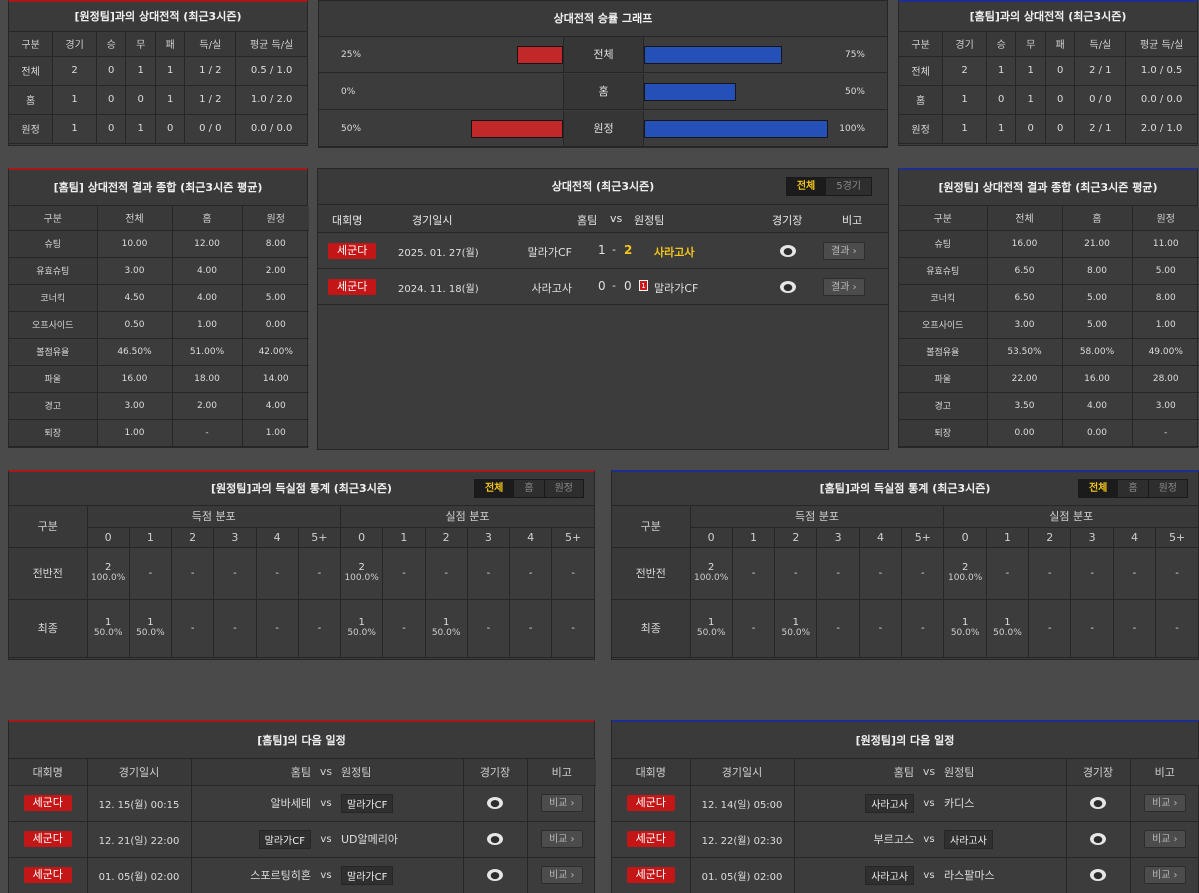 The width and height of the screenshot is (1199, 893). Describe the element at coordinates (1048, 188) in the screenshot. I see `panel-title: [원정팀] 상대전적 결과 종합 (최근3시즌 평균)` at that location.